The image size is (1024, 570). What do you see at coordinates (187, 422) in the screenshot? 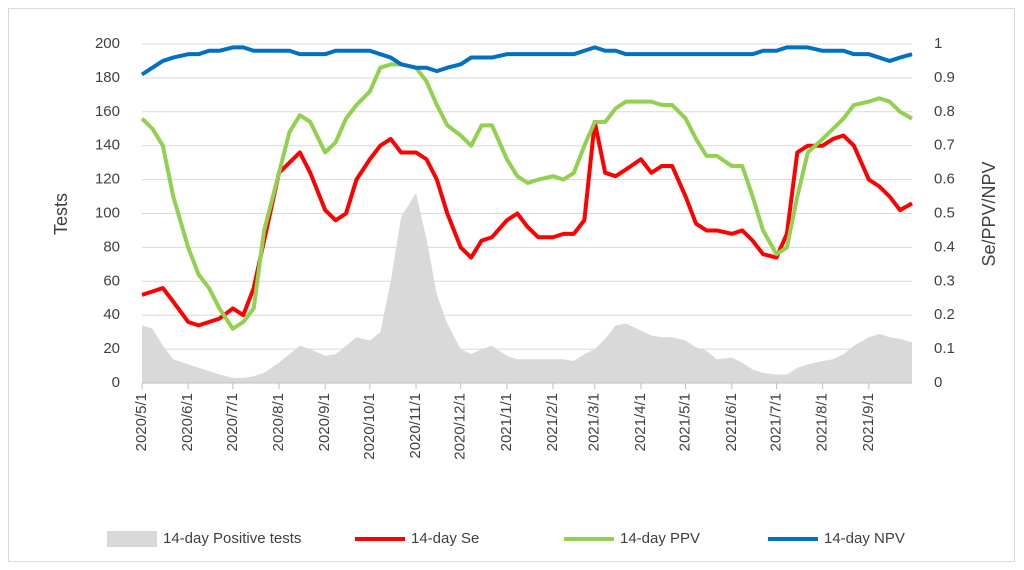
I see `x-tick-label: 2020/6/1` at bounding box center [187, 422].